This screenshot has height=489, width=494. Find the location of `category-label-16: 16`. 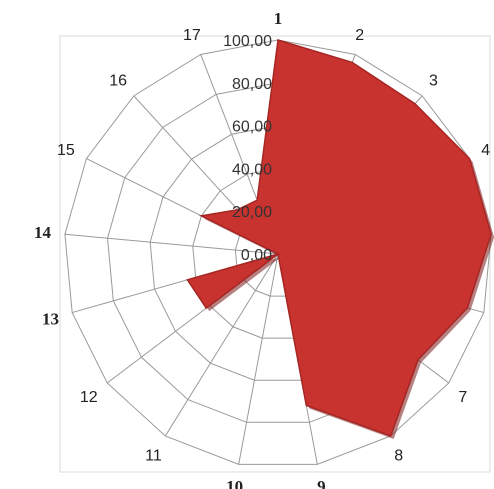

category-label-16: 16 is located at coordinates (118, 81).